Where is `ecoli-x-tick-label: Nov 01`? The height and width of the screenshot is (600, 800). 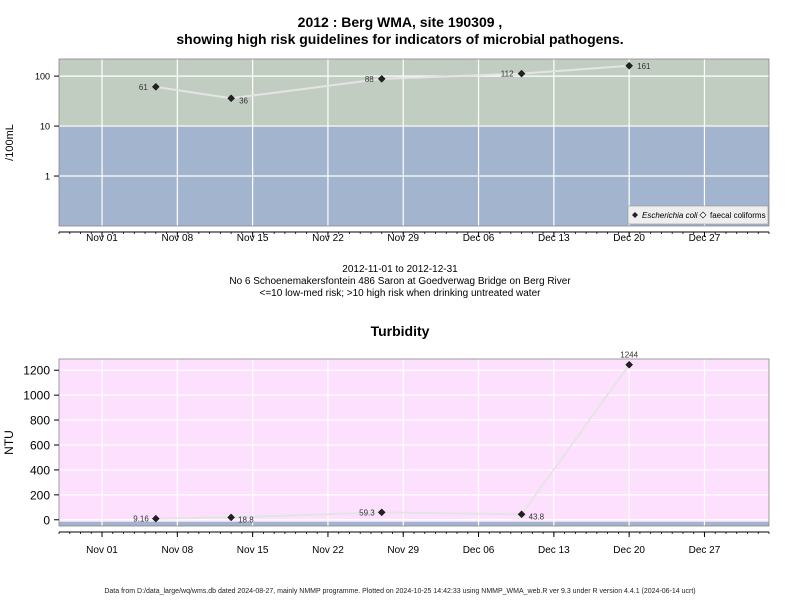 ecoli-x-tick-label: Nov 01 is located at coordinates (102, 238).